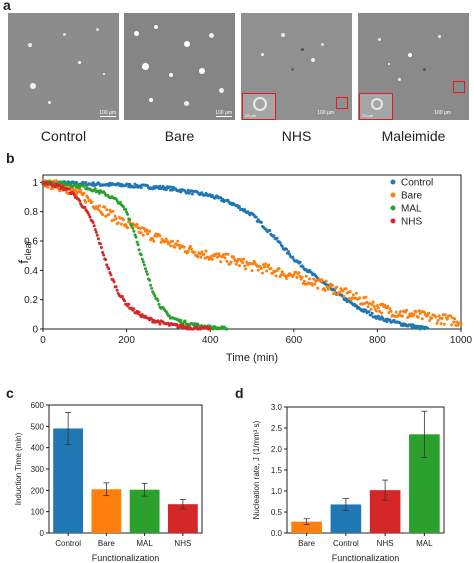  I want to click on x-tick-label: 600, so click(293, 340).